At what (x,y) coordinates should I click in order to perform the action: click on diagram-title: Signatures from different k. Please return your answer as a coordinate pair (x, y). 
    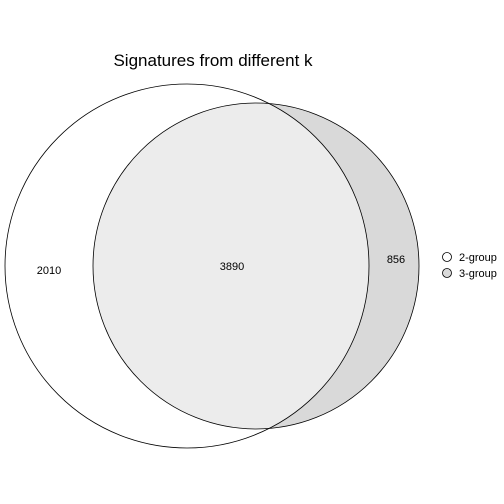
    Looking at the image, I should click on (213, 60).